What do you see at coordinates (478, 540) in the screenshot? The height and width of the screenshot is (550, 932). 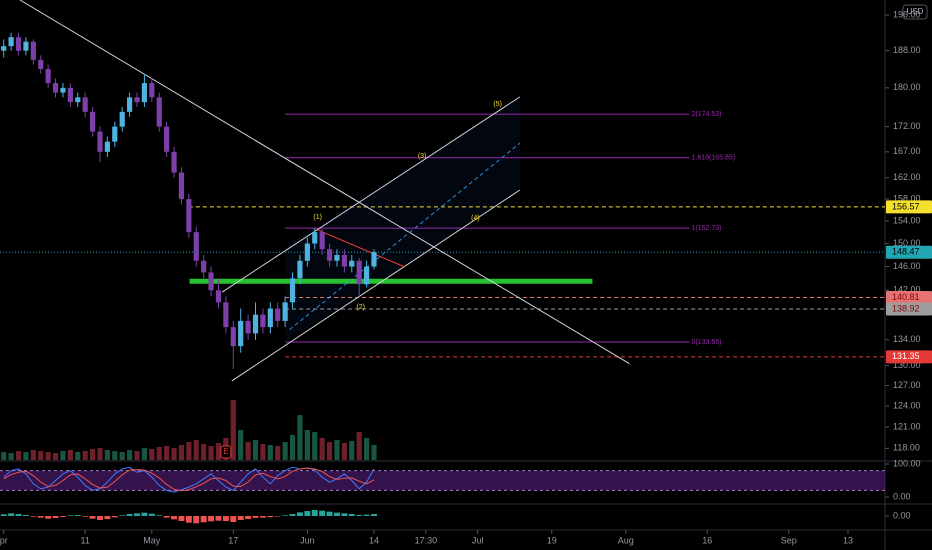 I see `x-tick-label: Jul` at bounding box center [478, 540].